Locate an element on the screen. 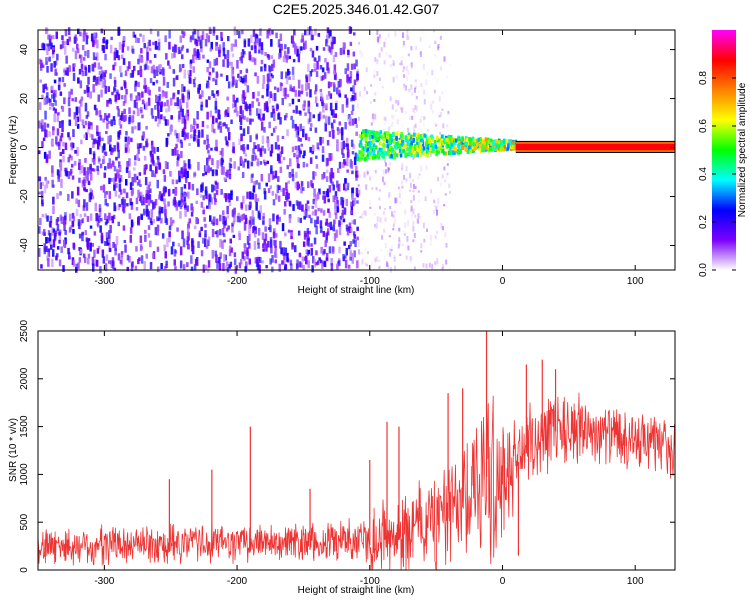  x-tick-label: 100 is located at coordinates (635, 281).